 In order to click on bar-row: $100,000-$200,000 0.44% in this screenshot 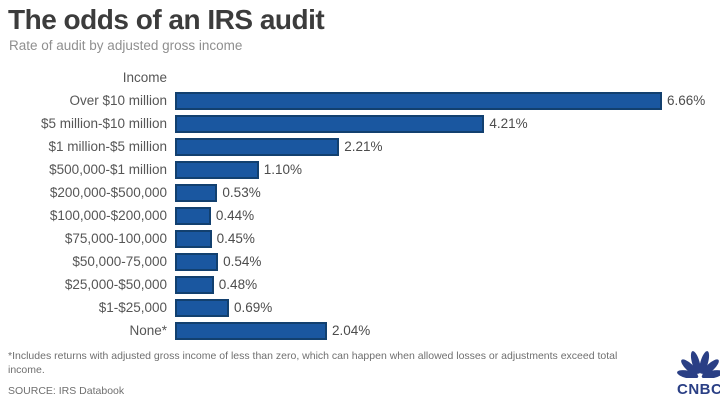, I will do `click(360, 215)`.